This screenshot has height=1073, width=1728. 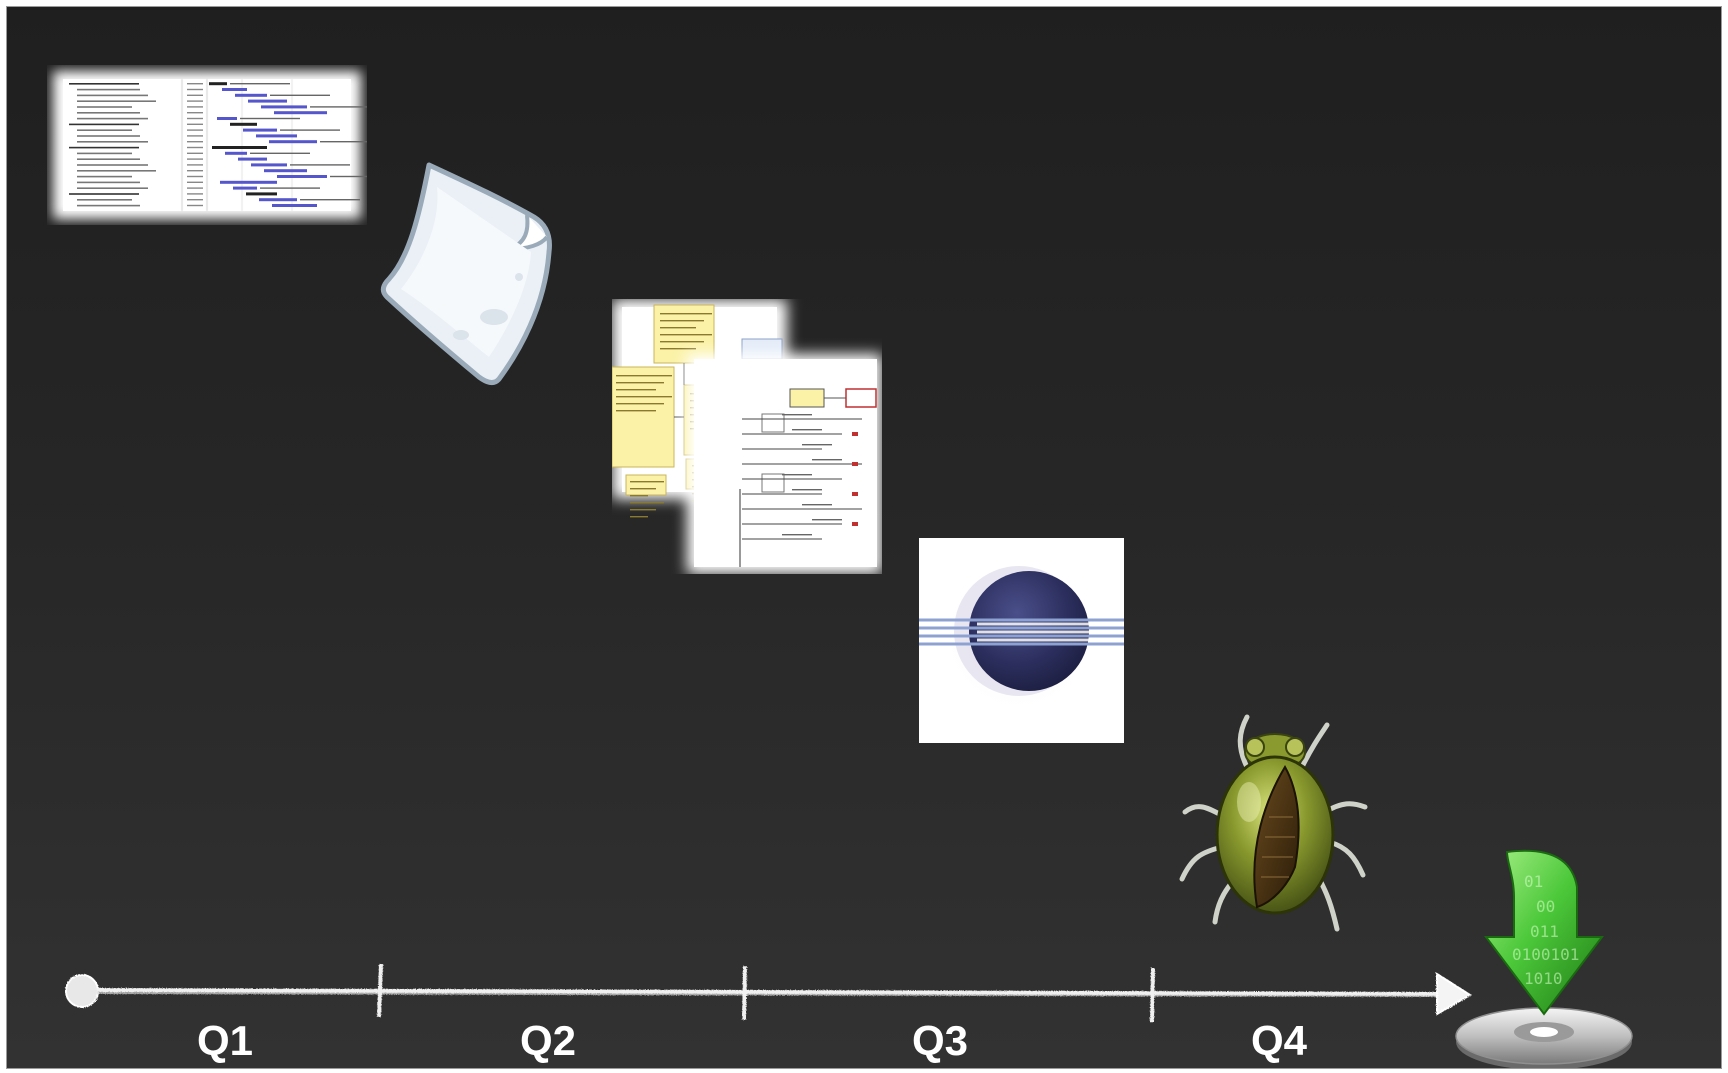 I want to click on timeline: Q1 Q2 Q3 Q4, so click(x=768, y=1013).